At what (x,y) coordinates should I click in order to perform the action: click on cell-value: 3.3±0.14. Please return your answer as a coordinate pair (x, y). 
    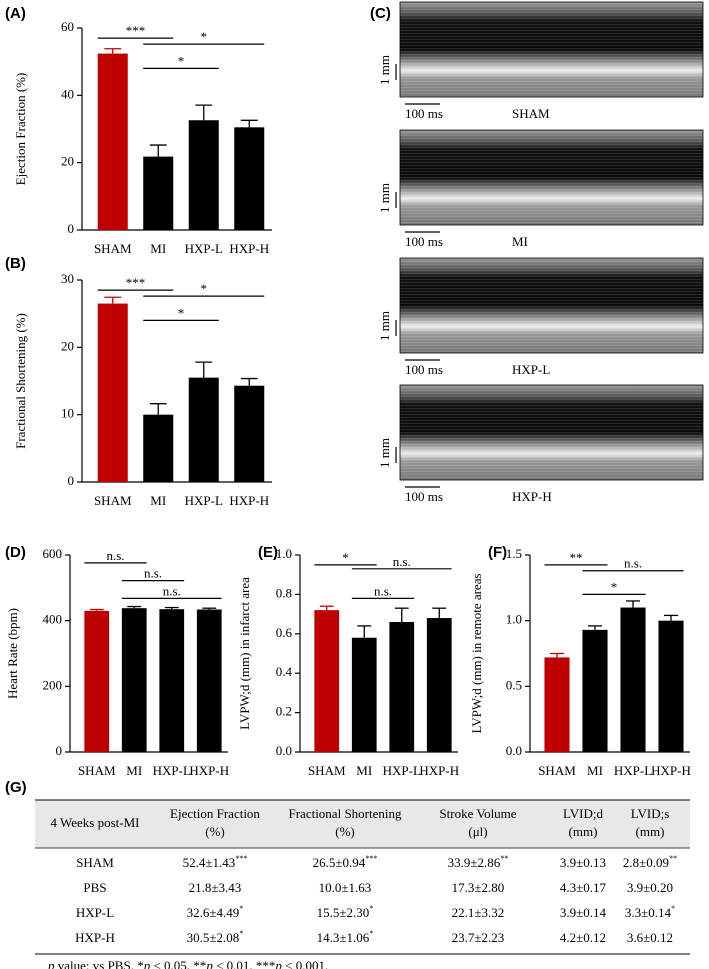
    Looking at the image, I should click on (648, 912).